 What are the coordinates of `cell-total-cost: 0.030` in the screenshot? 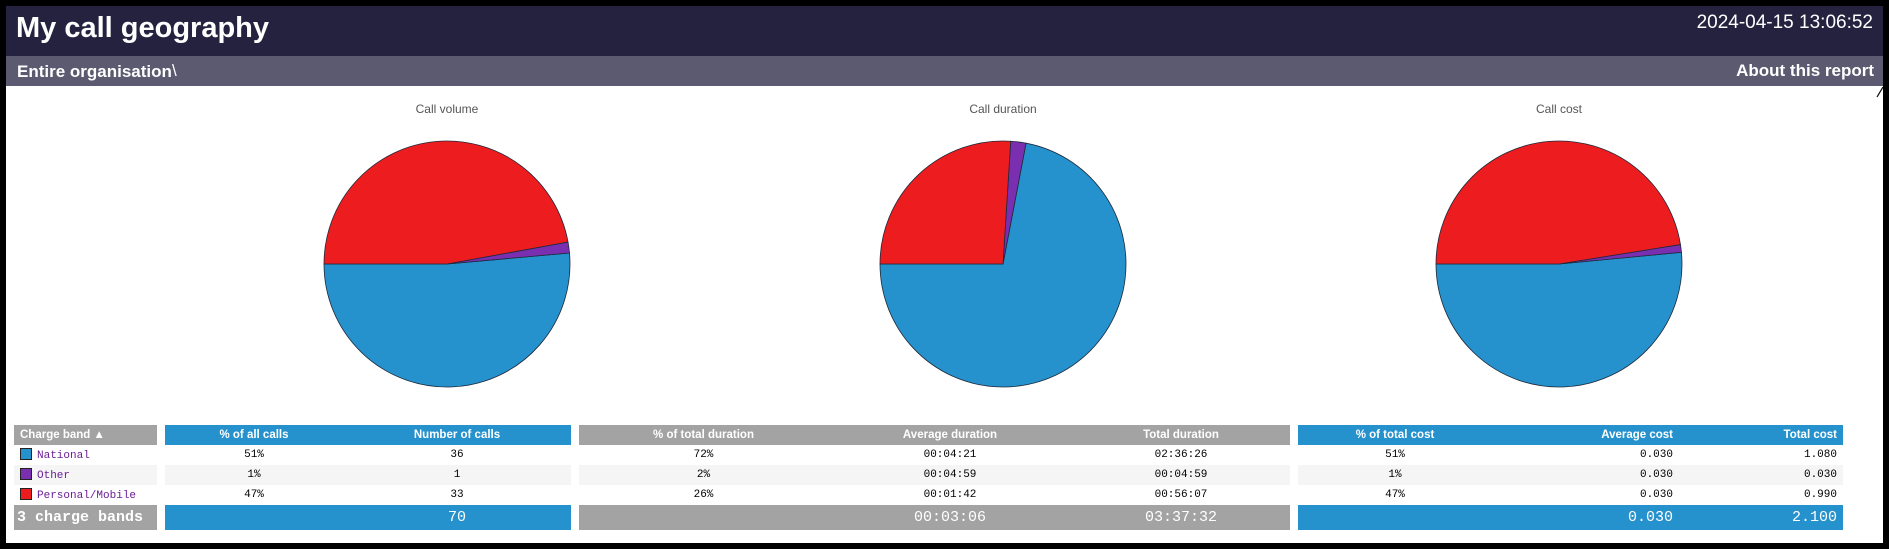 It's located at (1761, 475).